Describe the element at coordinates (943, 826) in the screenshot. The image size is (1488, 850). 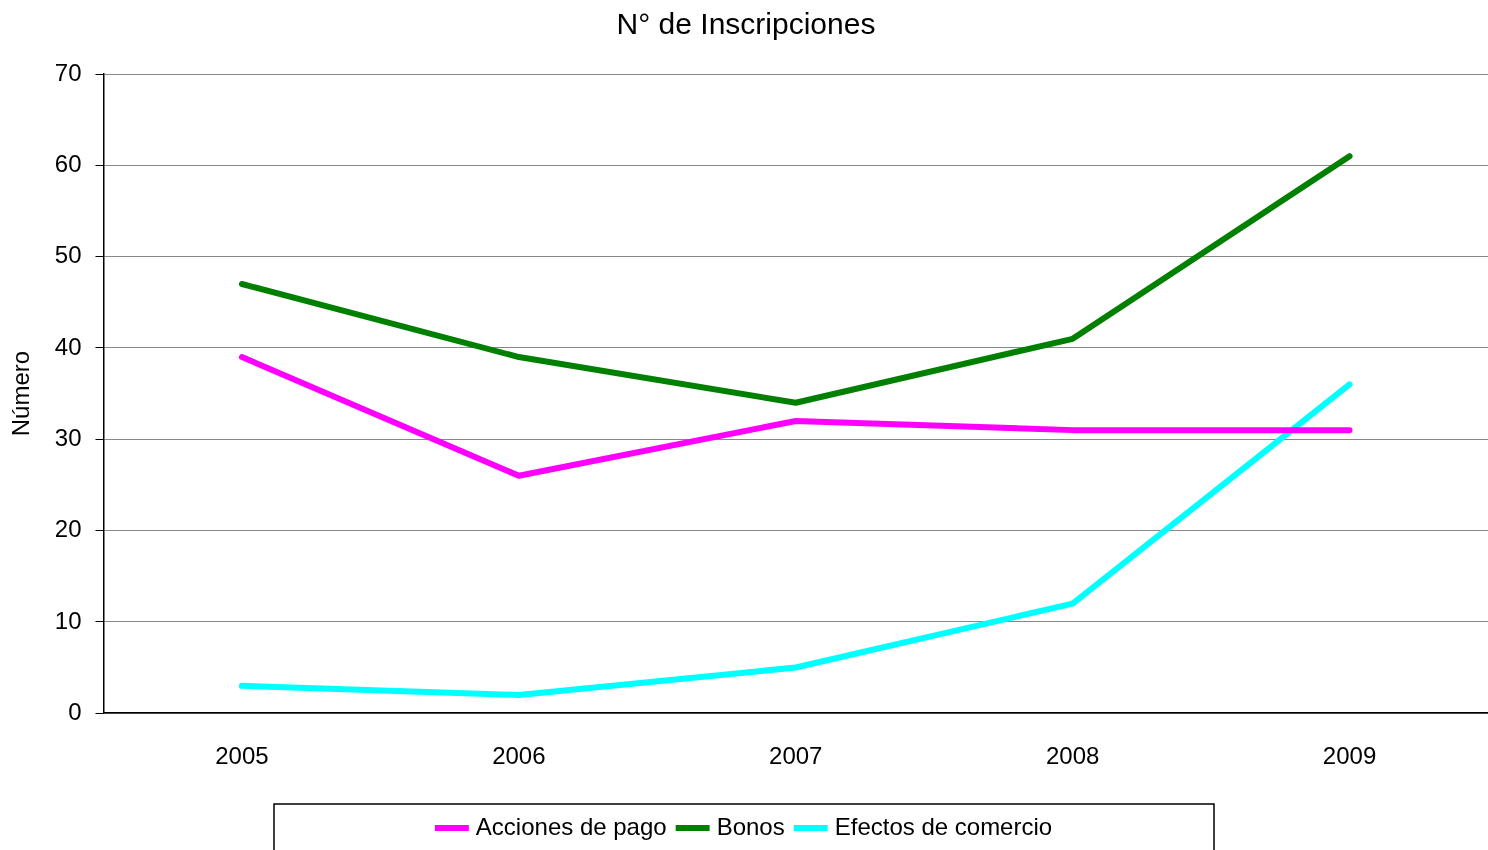
I see `legend-label: Efectos de comercio` at that location.